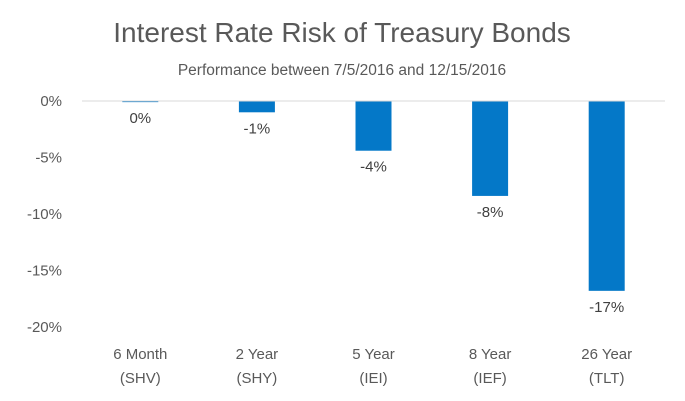  Describe the element at coordinates (140, 118) in the screenshot. I see `data-label: 0%` at that location.